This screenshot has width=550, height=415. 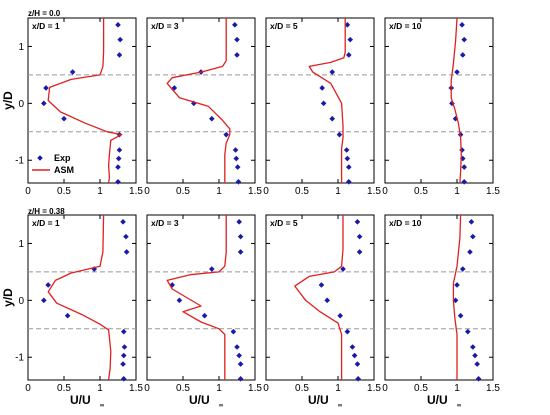 I want to click on panel-1-1: 0 0.5 1 1.5 x/D = 3 U/U ∞, so click(x=203, y=311).